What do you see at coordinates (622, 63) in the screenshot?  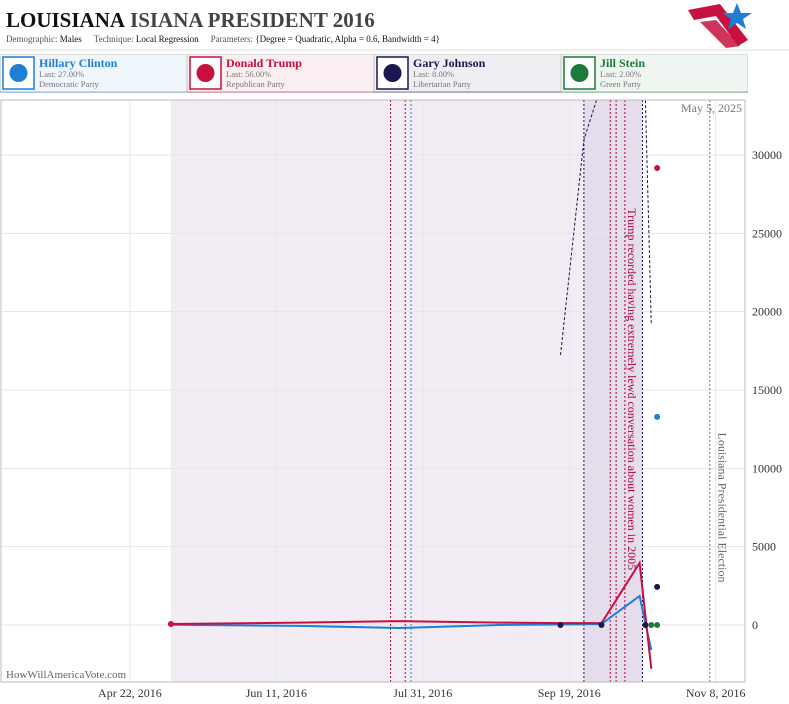 I see `candidate-name: Jill Stein` at bounding box center [622, 63].